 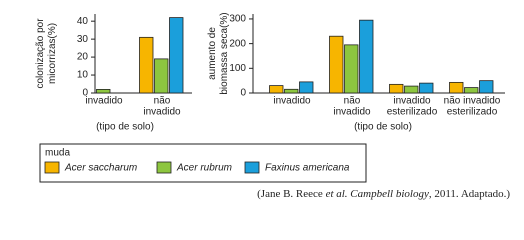 What do you see at coordinates (237, 68) in the screenshot?
I see `y-tick-label: 100` at bounding box center [237, 68].